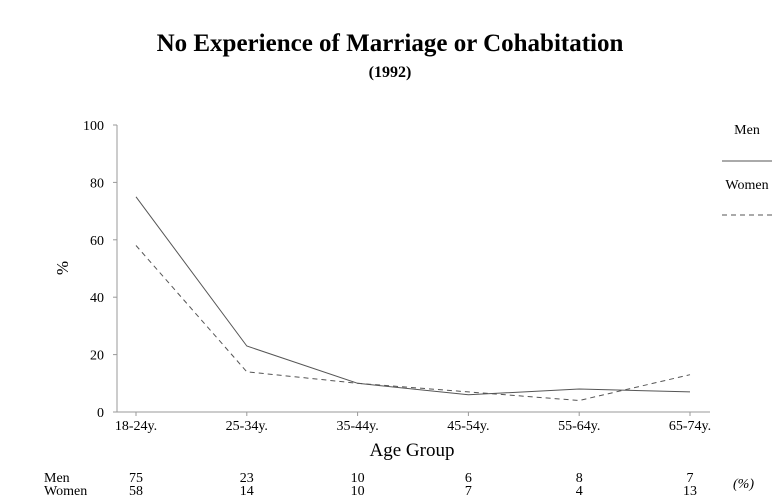  I want to click on chart-subtitle: (1992), so click(390, 72).